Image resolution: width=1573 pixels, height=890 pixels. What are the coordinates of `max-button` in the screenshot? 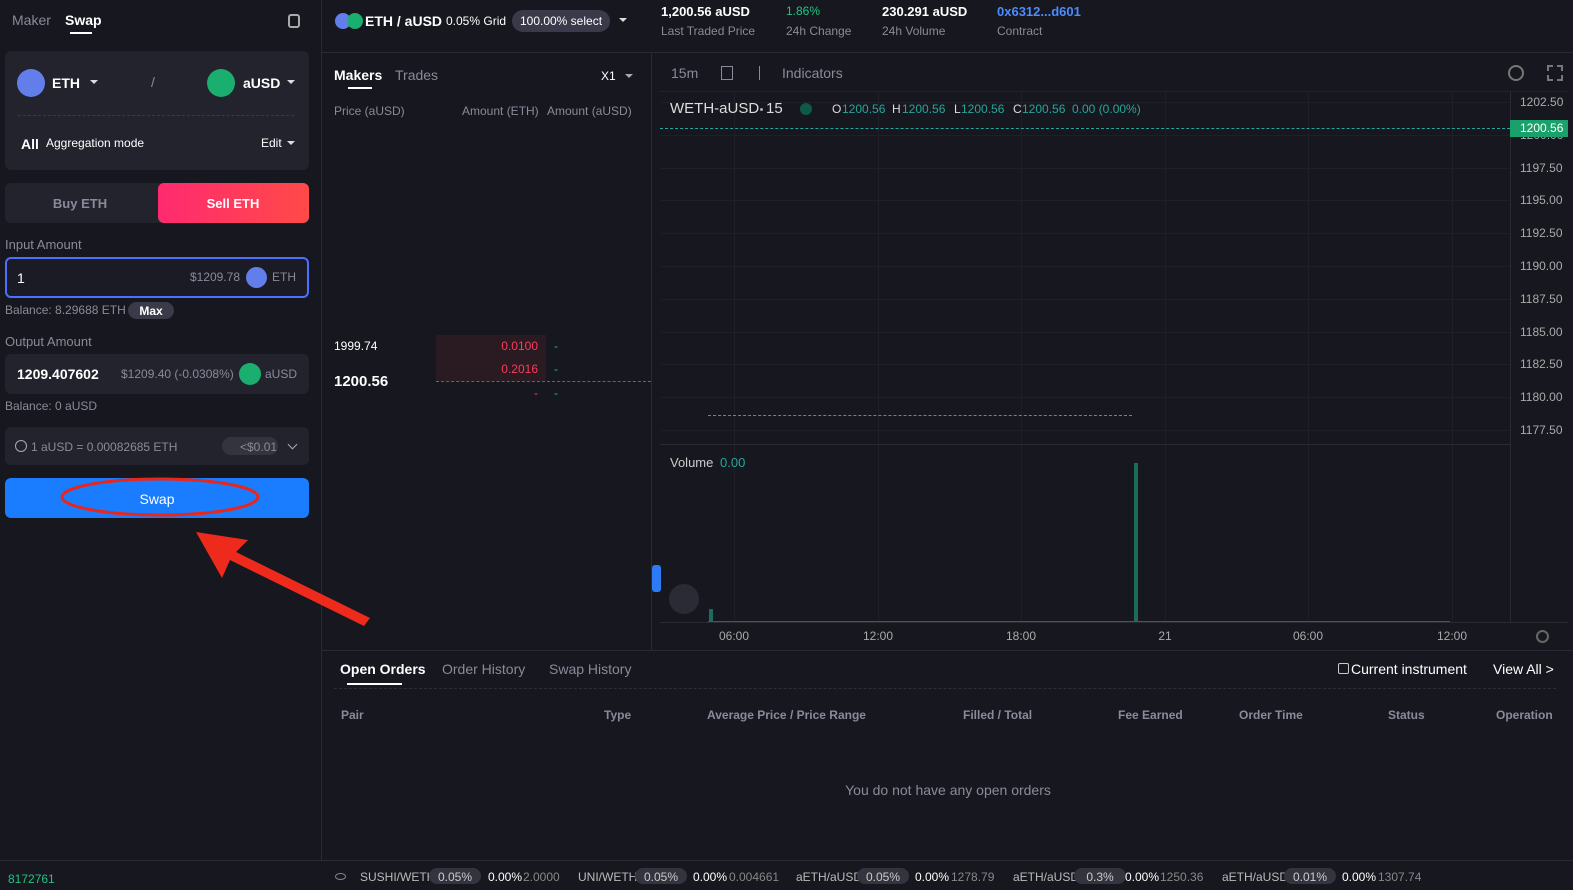 It's located at (151, 310).